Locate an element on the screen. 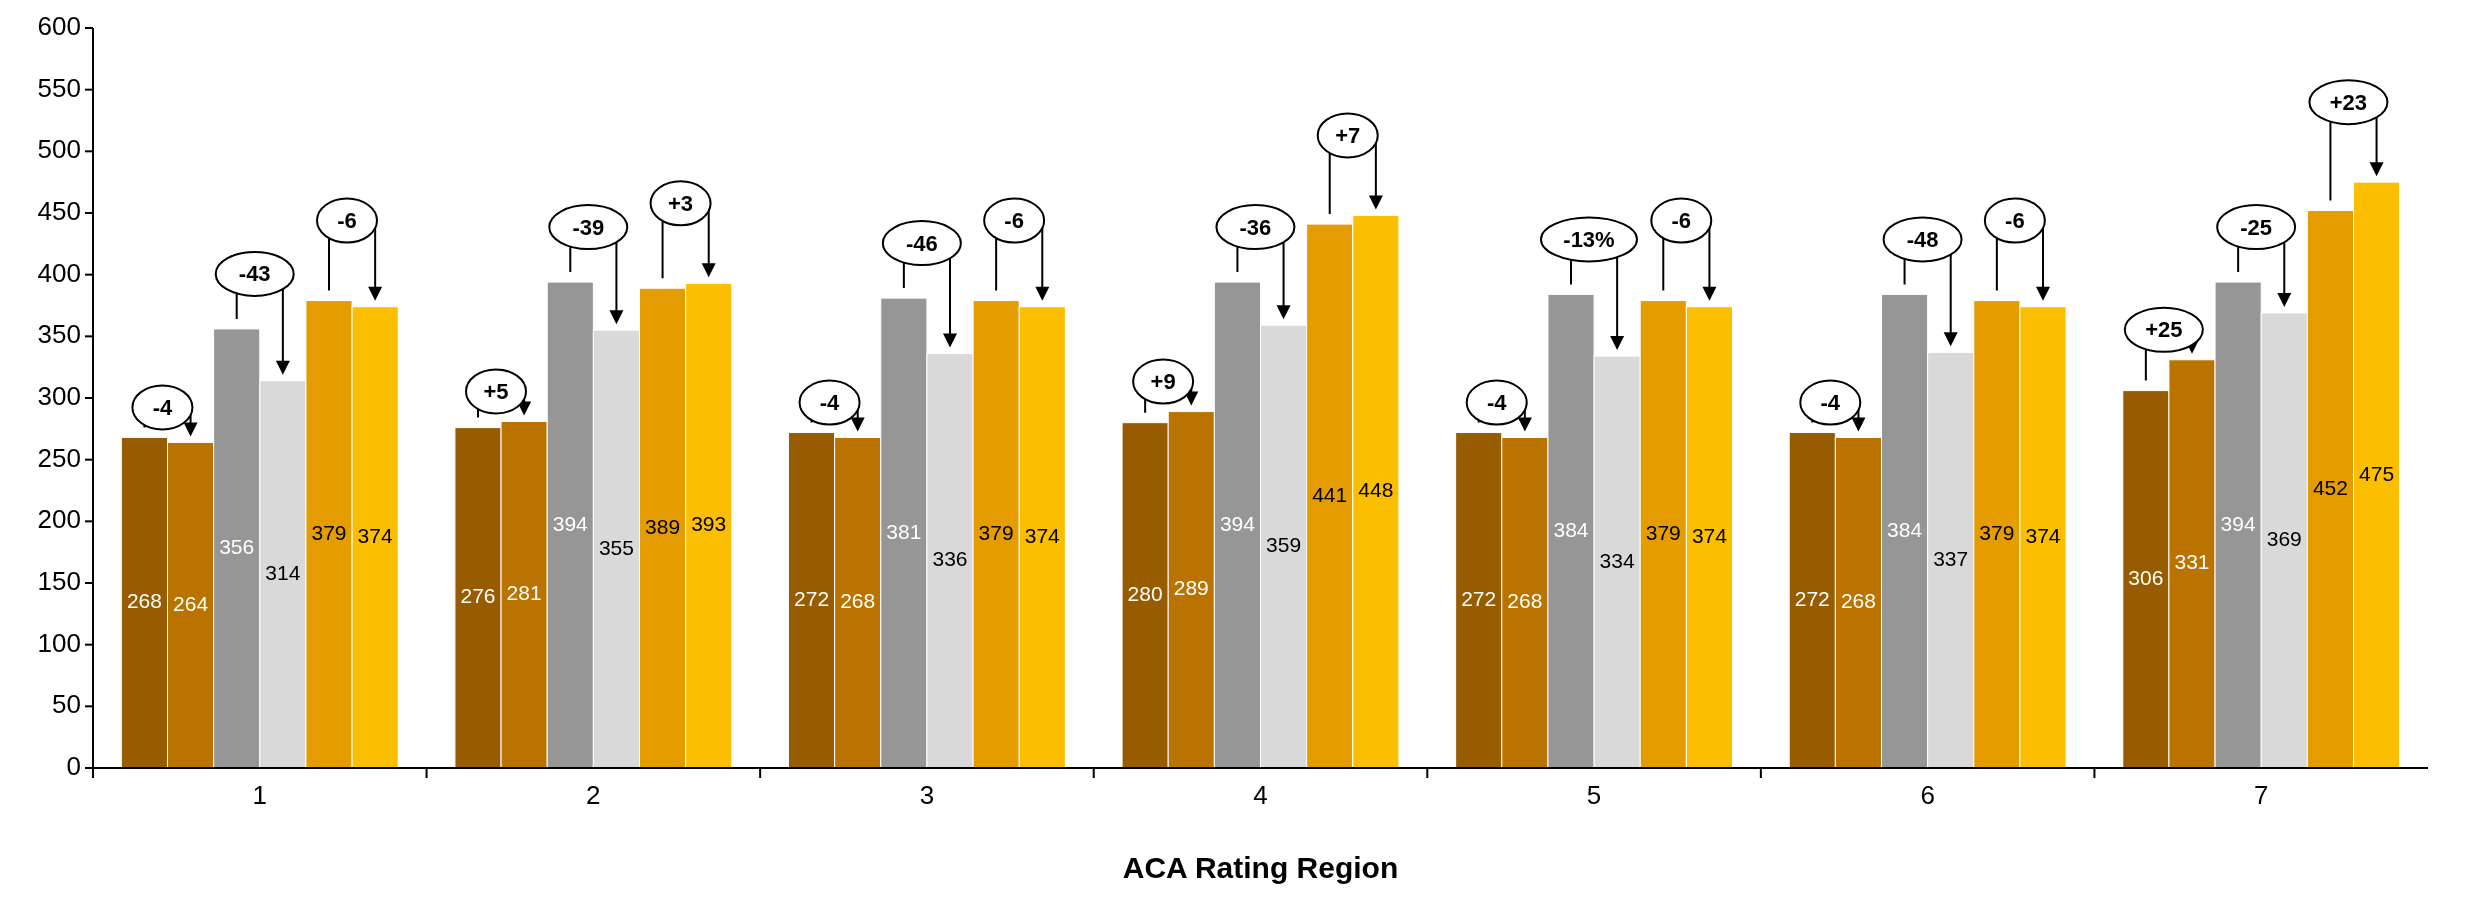 The height and width of the screenshot is (904, 2473). data-label: 276 is located at coordinates (478, 596).